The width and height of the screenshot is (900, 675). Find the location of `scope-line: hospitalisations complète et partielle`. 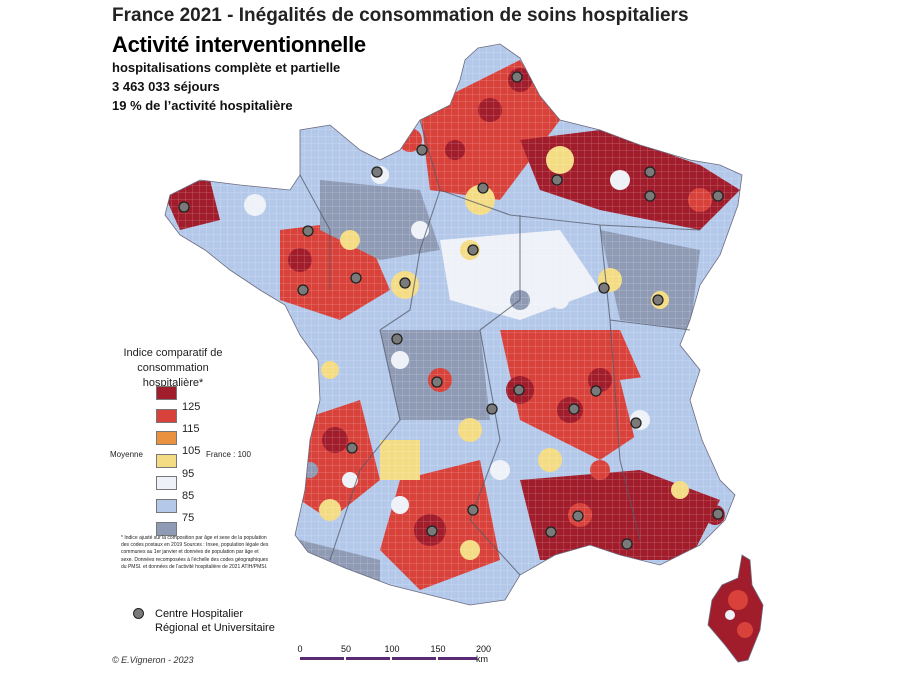

scope-line: hospitalisations complète et partielle is located at coordinates (226, 67).